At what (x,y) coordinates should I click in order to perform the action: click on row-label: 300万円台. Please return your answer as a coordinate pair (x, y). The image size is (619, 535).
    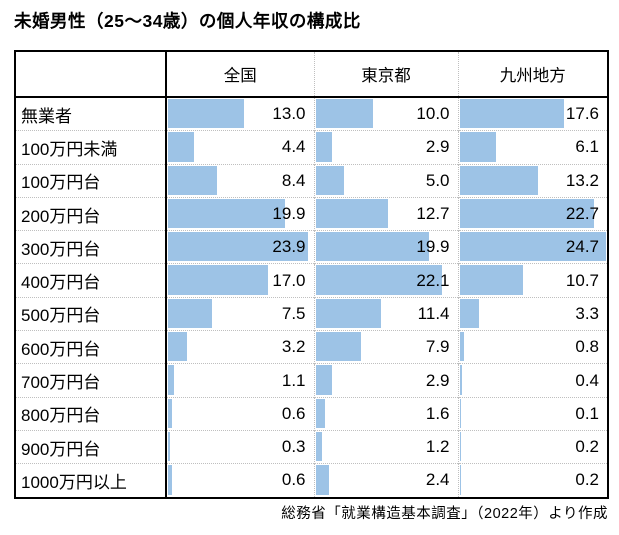
    Looking at the image, I should click on (91, 247).